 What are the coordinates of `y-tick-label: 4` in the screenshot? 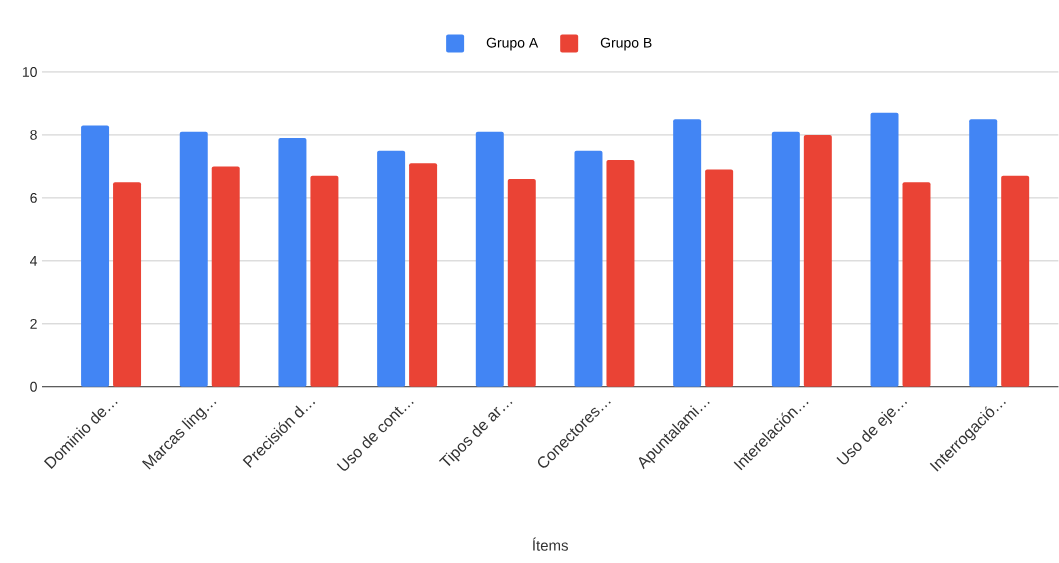 It's located at (34, 261).